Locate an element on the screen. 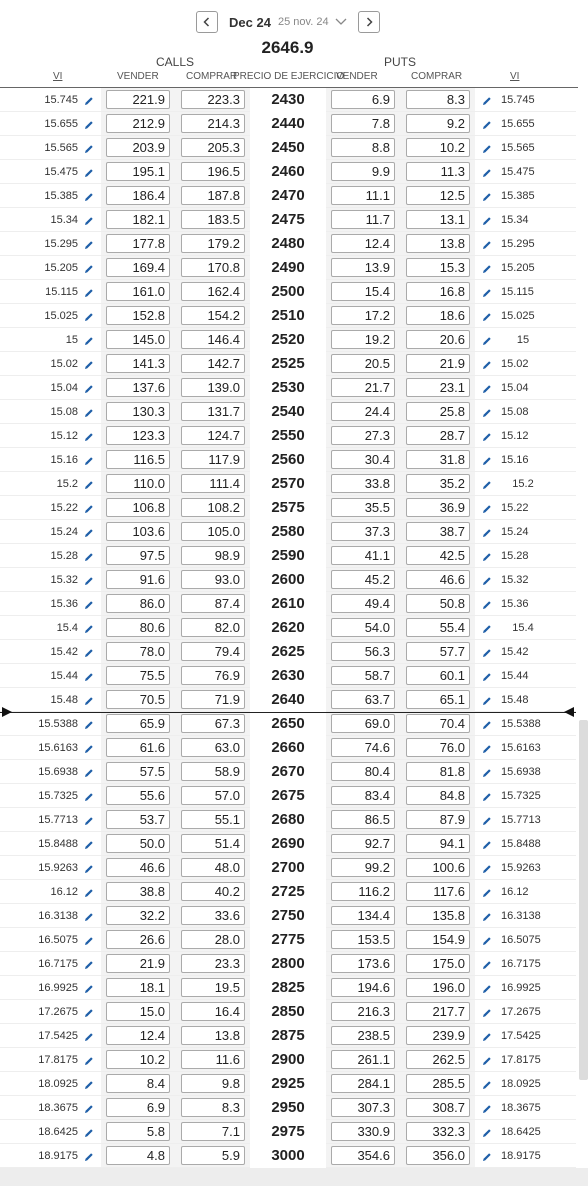  put-buy-price: 239.9 is located at coordinates (438, 1035).